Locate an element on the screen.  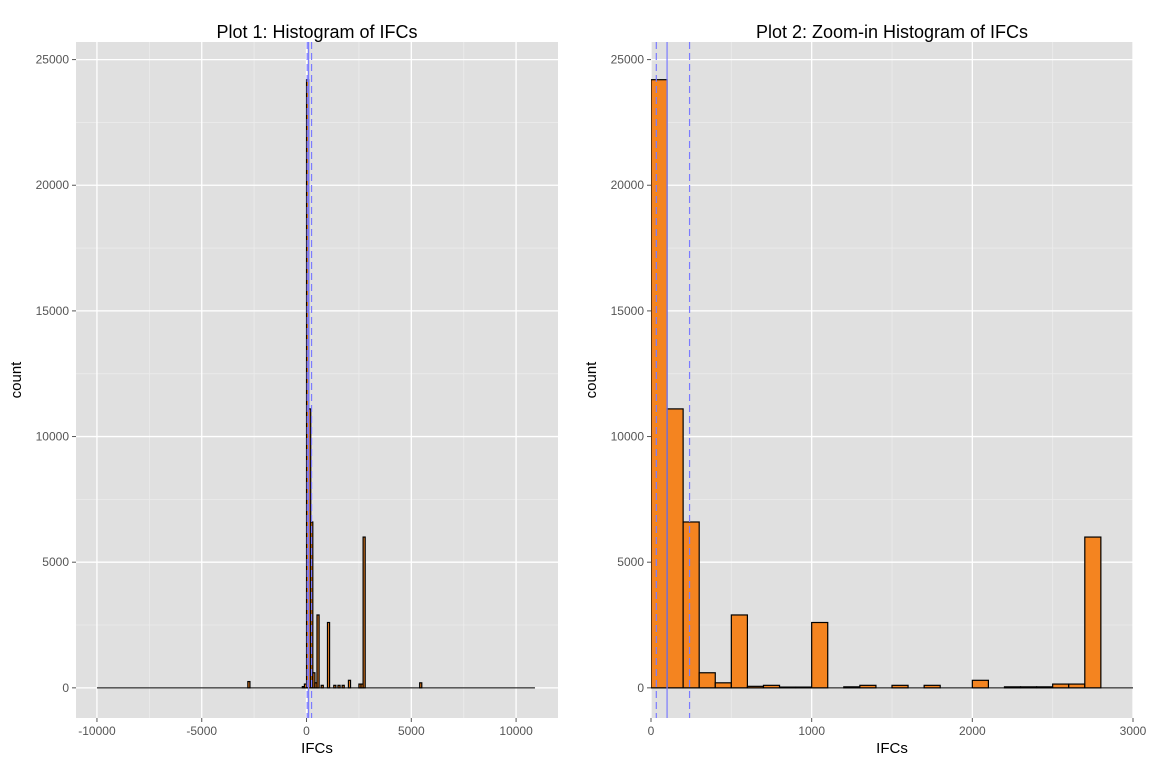
plot-1-x-tick-label: 5000 is located at coordinates (411, 731).